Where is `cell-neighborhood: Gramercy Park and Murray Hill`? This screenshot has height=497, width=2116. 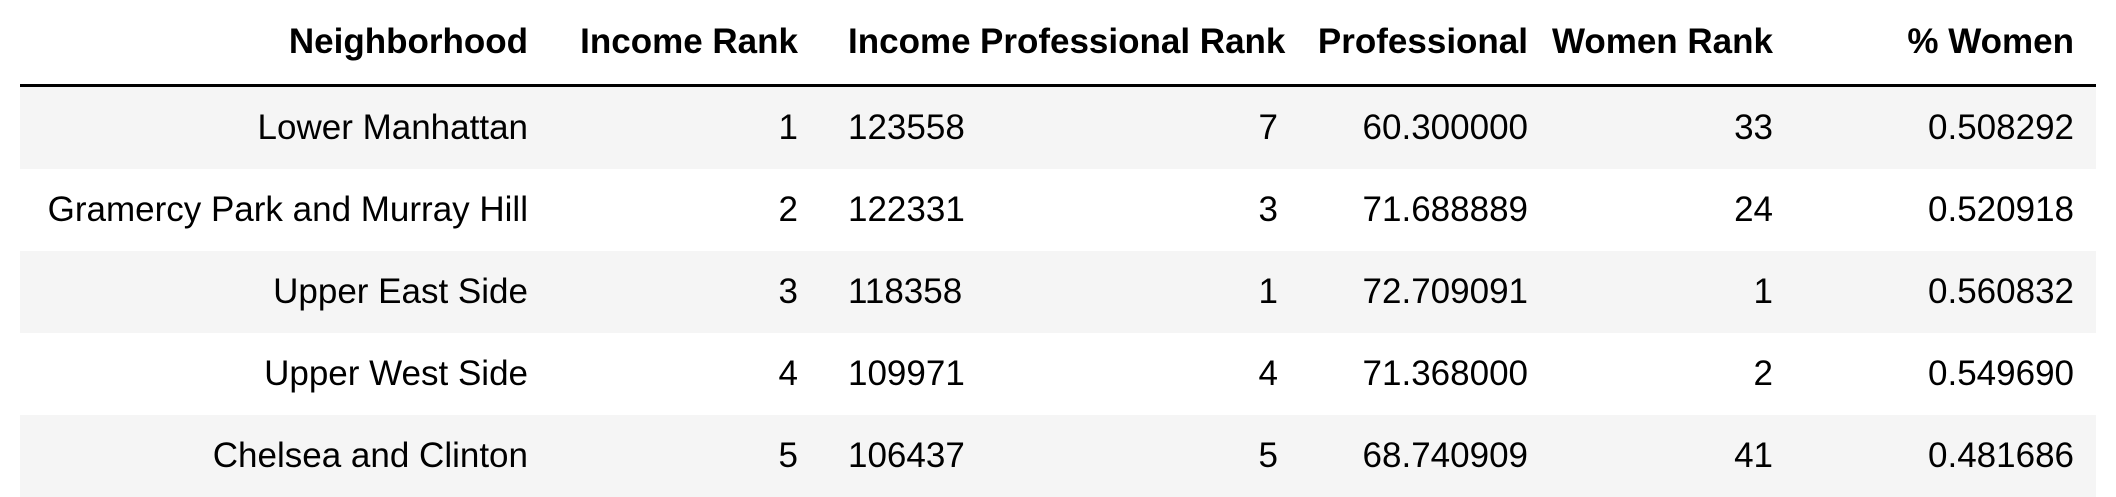
cell-neighborhood: Gramercy Park and Murray Hill is located at coordinates (287, 209).